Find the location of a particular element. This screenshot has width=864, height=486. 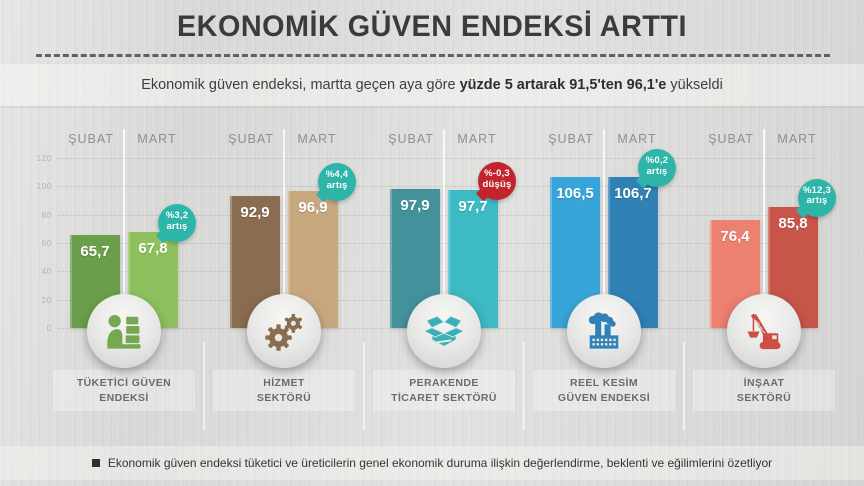

badge-percent: %0,2 is located at coordinates (657, 160).